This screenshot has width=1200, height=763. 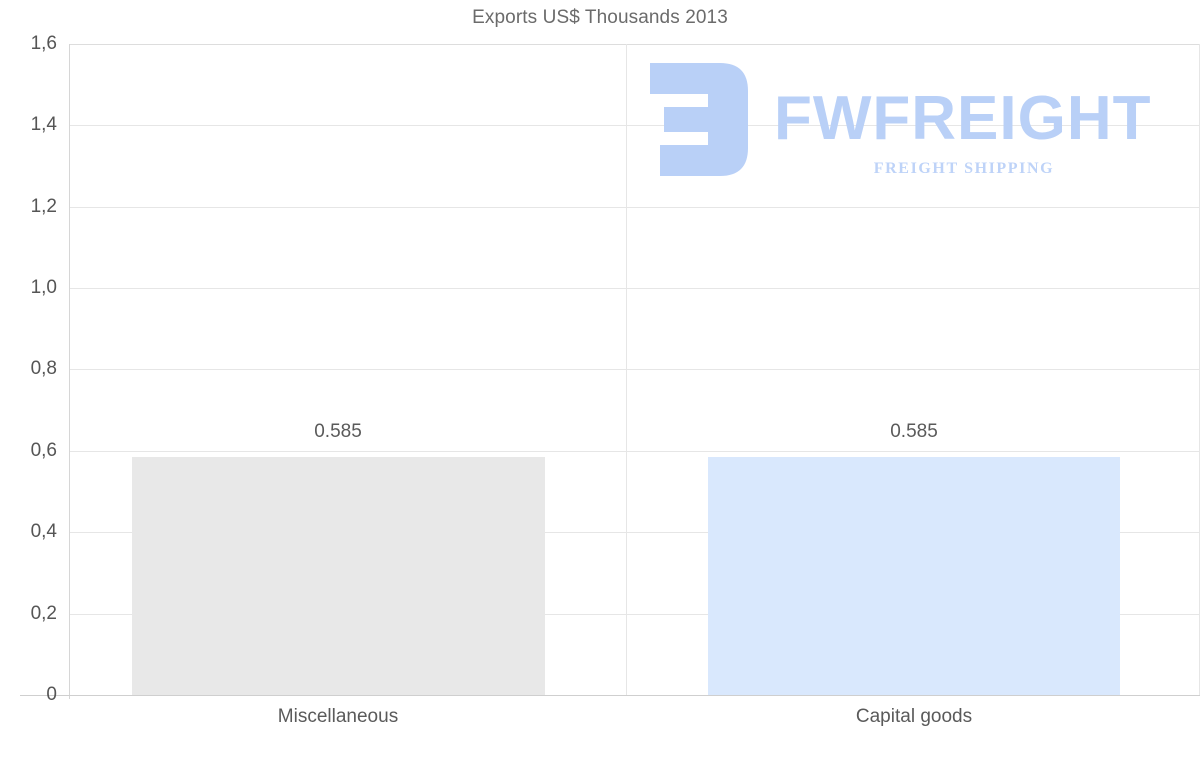 I want to click on y-tick-label-1-6: 1,6, so click(x=43, y=43).